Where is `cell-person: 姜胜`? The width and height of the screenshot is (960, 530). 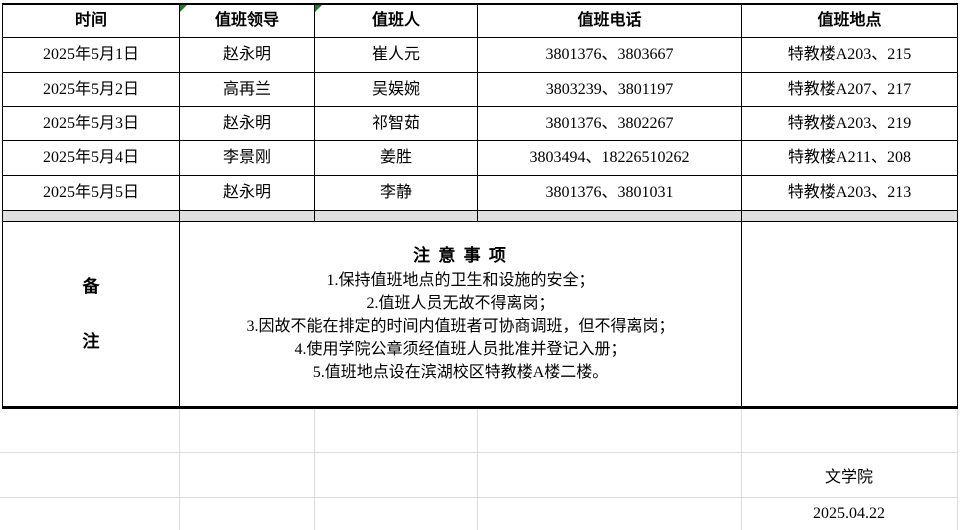 cell-person: 姜胜 is located at coordinates (396, 158).